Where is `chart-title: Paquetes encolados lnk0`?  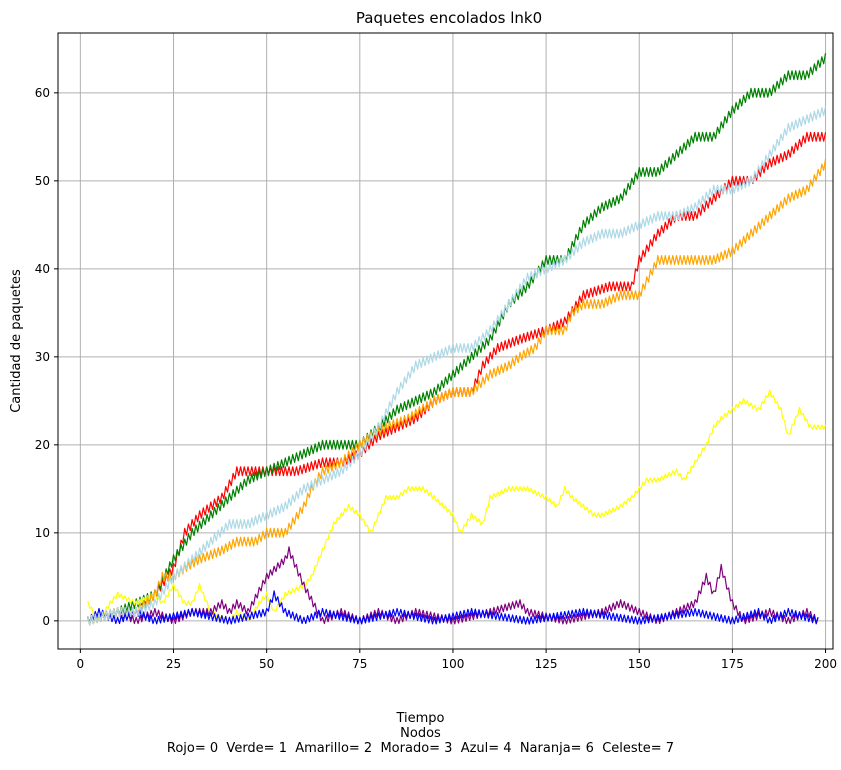
chart-title: Paquetes encolados lnk0 is located at coordinates (449, 18).